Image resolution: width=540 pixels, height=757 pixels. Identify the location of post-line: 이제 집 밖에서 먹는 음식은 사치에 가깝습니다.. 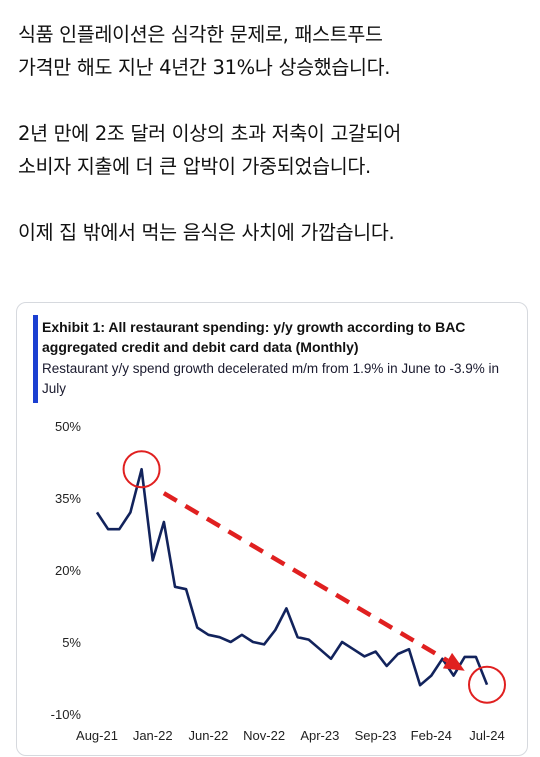
(206, 232).